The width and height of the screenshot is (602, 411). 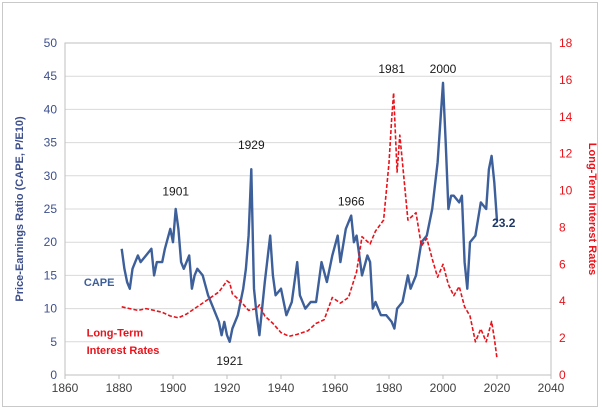 I want to click on right-tick-label: 14, so click(x=566, y=117).